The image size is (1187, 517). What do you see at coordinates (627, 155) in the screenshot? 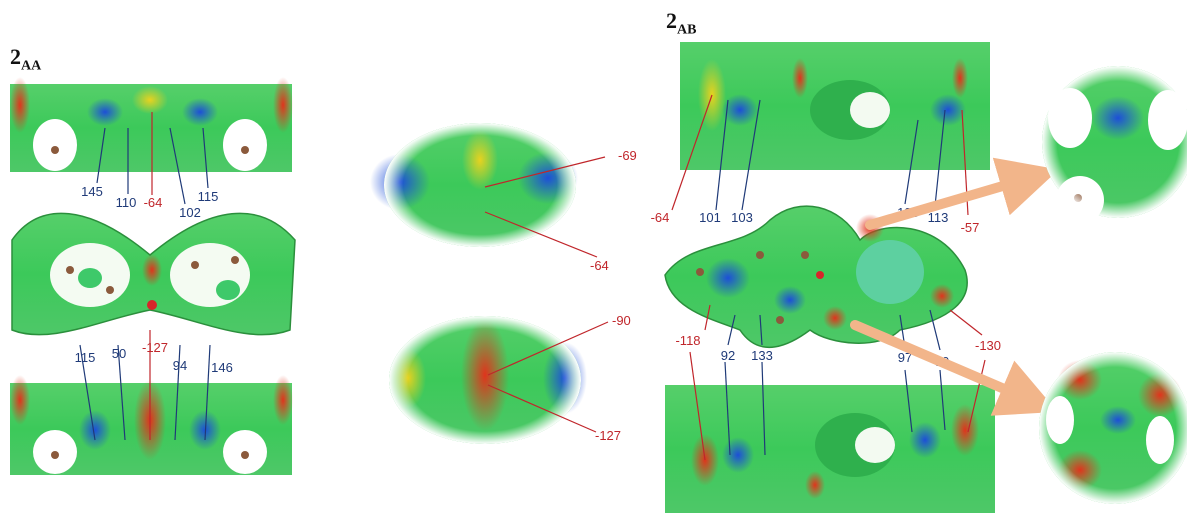
I see `zoom-label-minus69: -69` at bounding box center [627, 155].